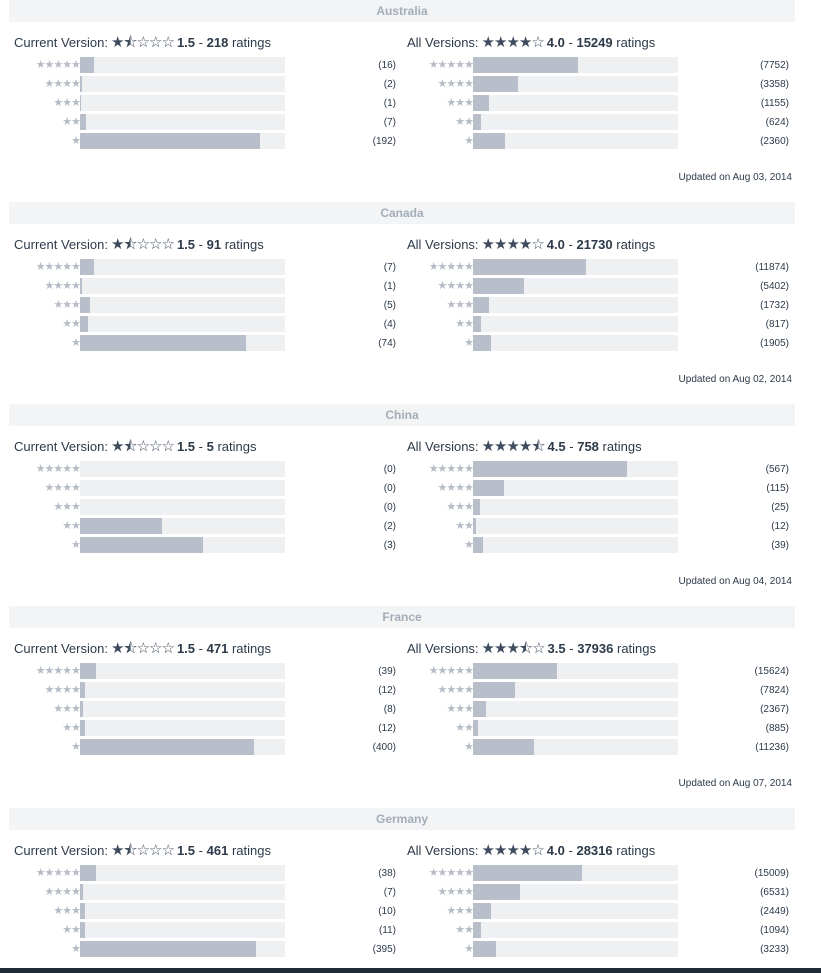 This screenshot has width=821, height=973. I want to click on current-histogram: ★★★★★ (0) ★★★★ (0) ★★★ (0) ★★ (2) ★ (3), so click(209, 507).